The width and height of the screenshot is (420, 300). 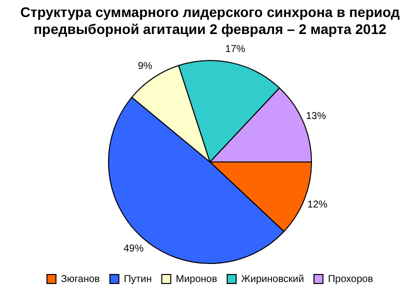 What do you see at coordinates (80, 279) in the screenshot?
I see `legend-label: Зюганов` at bounding box center [80, 279].